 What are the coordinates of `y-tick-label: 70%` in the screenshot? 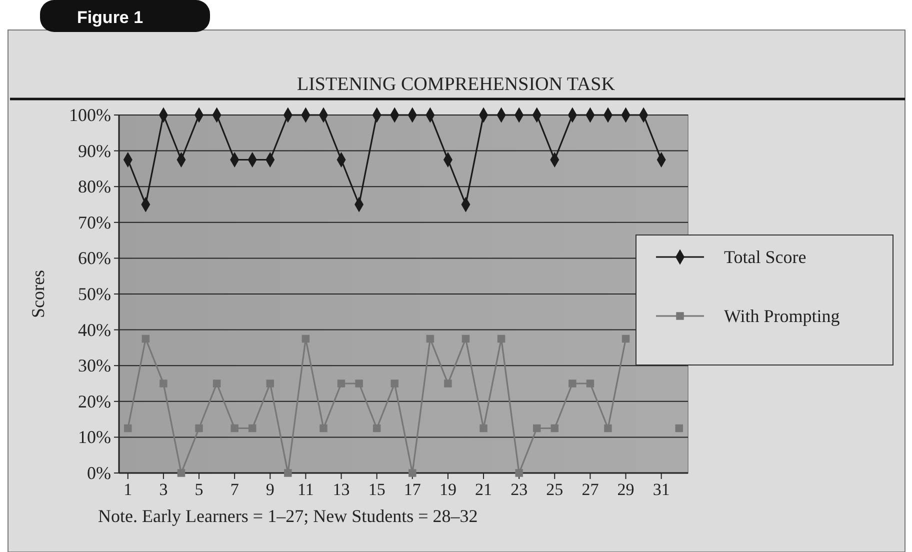 It's located at (94, 222).